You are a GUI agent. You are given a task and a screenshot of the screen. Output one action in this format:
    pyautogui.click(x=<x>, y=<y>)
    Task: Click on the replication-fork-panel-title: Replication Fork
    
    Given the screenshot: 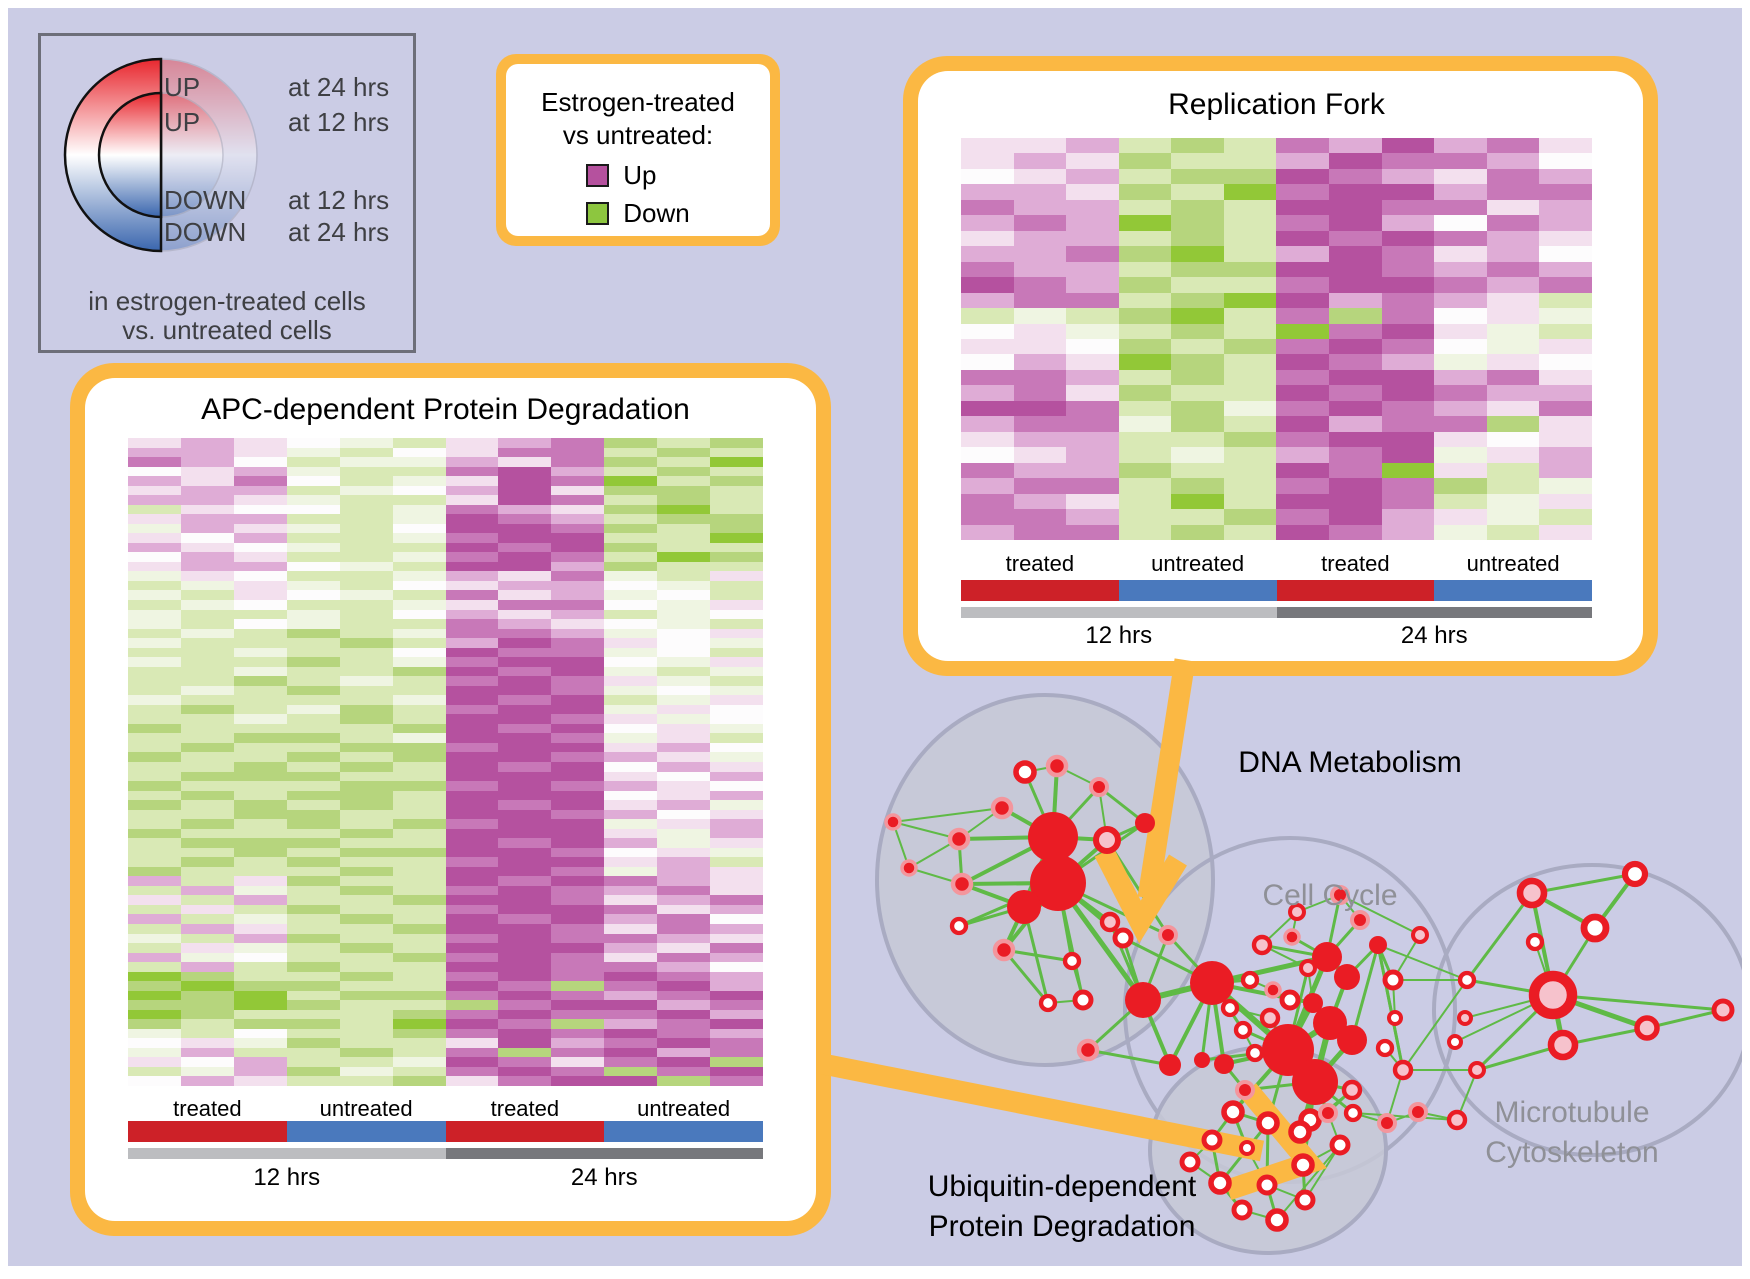 What is the action you would take?
    pyautogui.click(x=1276, y=104)
    